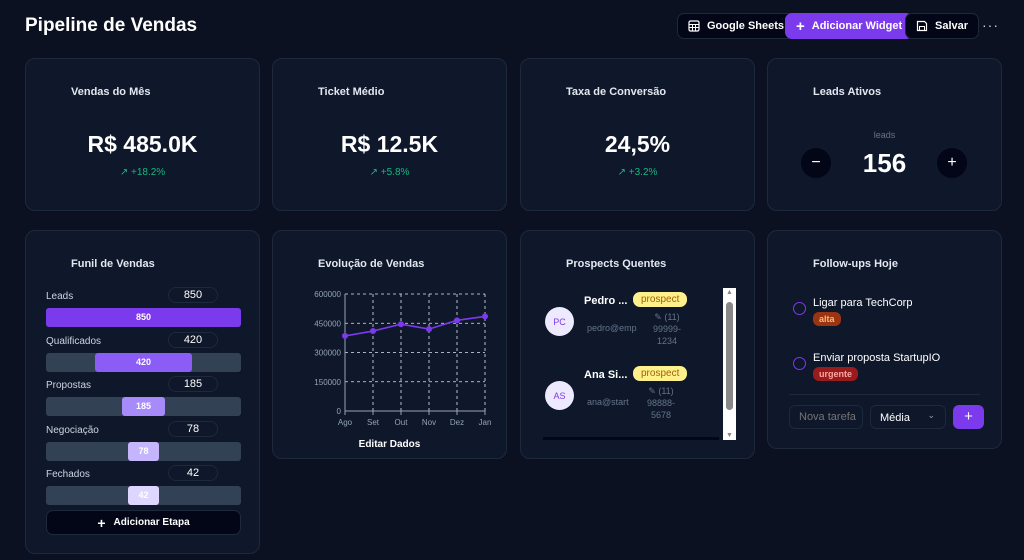 This screenshot has height=560, width=1024. Describe the element at coordinates (990, 25) in the screenshot. I see `more-options-button: ···` at that location.